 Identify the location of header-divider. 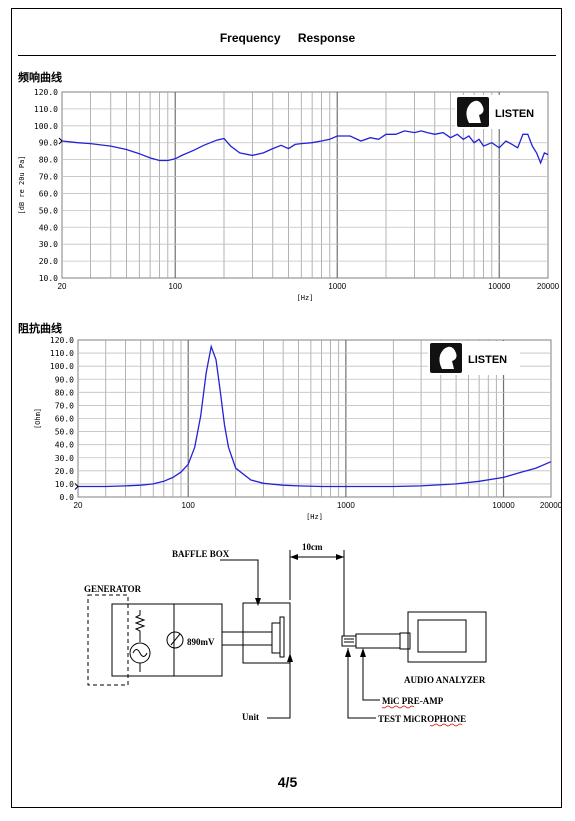
(287, 55).